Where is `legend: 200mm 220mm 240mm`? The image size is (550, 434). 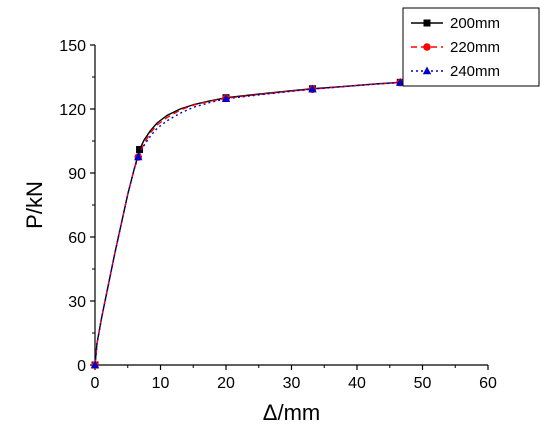 legend: 200mm 220mm 240mm is located at coordinates (471, 47).